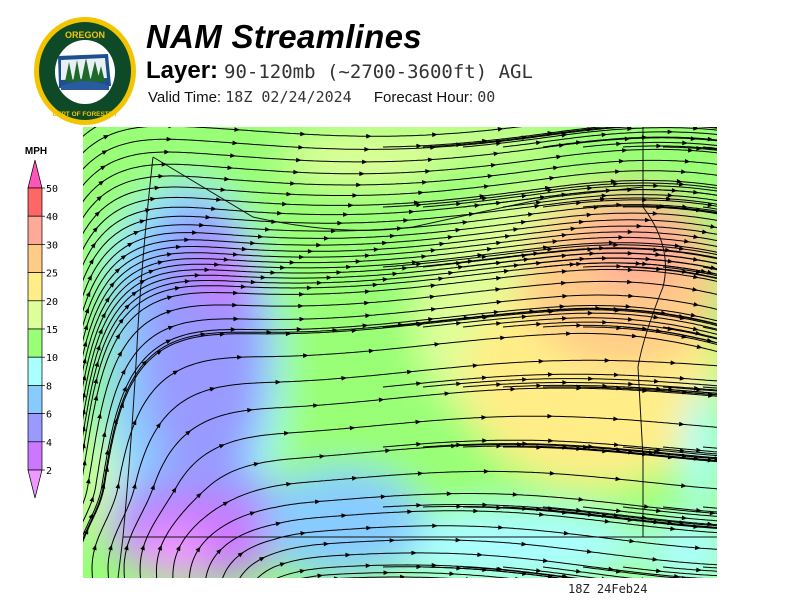 This screenshot has height=600, width=800. I want to click on border-washington-oregon, so click(398, 193).